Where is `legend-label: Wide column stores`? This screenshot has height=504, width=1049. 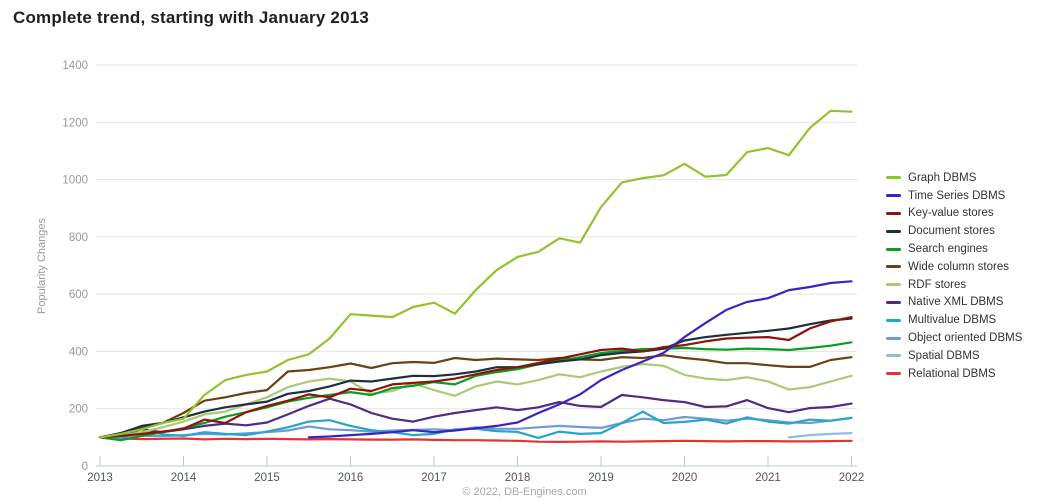
legend-label: Wide column stores is located at coordinates (958, 266).